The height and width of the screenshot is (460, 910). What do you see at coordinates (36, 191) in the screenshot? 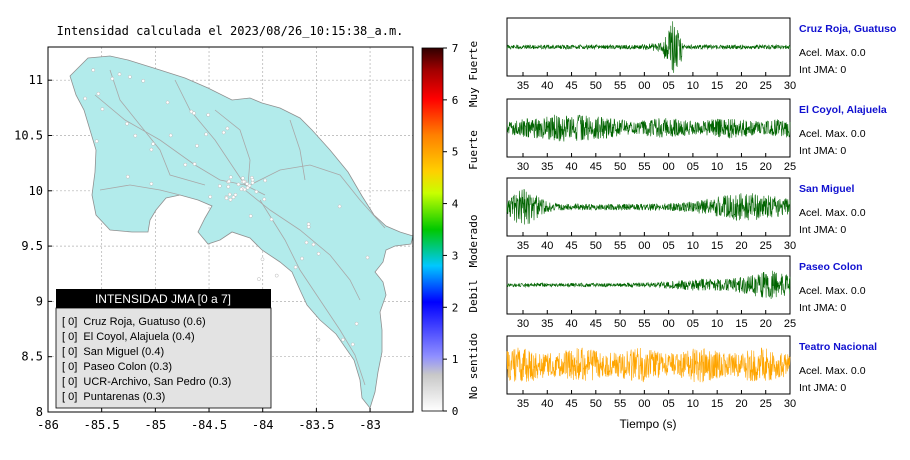
I see `lat-tick-label: 10` at bounding box center [36, 191].